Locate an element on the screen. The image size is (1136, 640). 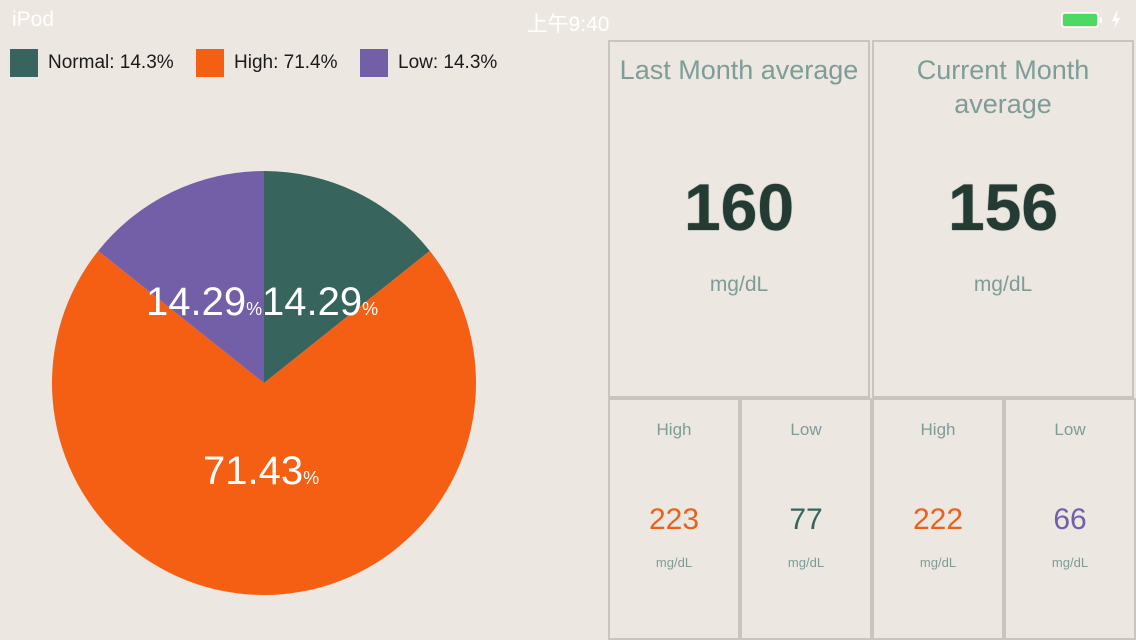
current-month-high-label: High is located at coordinates (938, 429).